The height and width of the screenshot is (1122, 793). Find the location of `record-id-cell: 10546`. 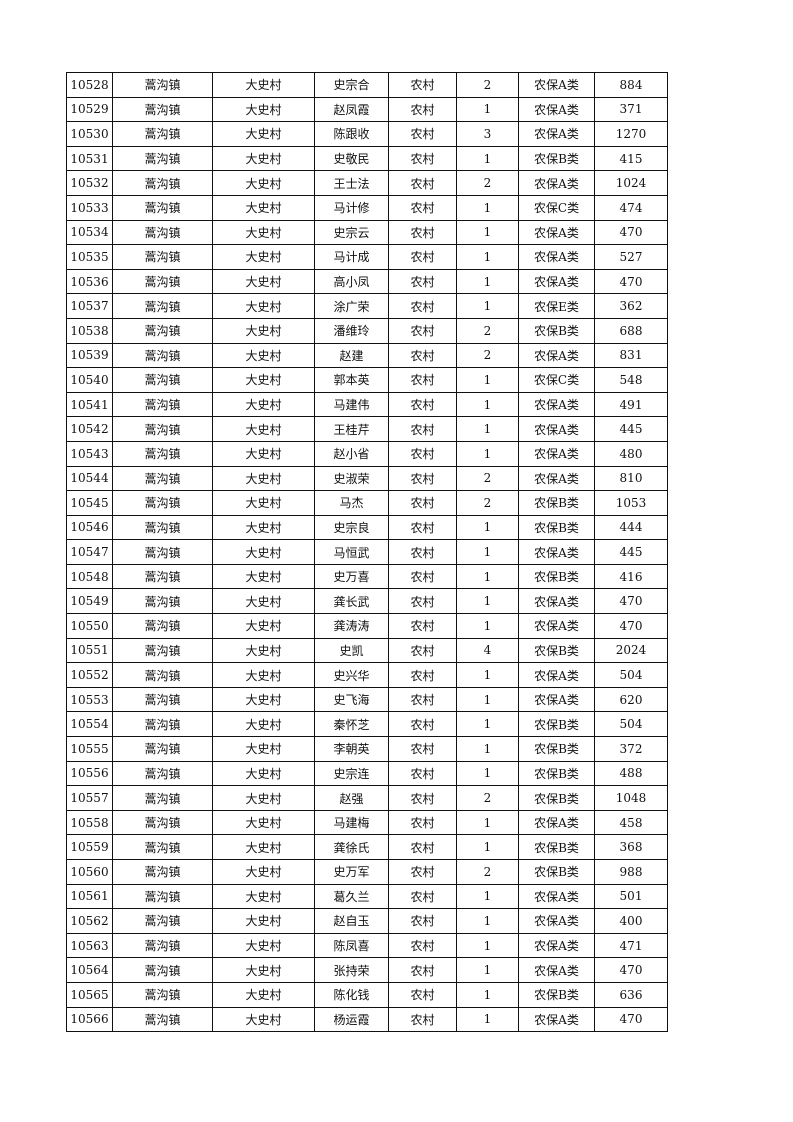

record-id-cell: 10546 is located at coordinates (89, 527).